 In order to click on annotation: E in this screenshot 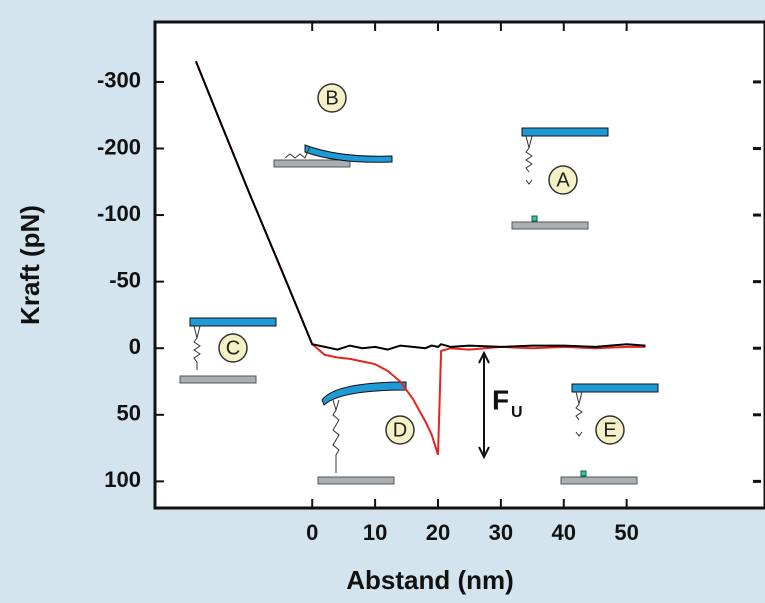, I will do `click(609, 430)`.